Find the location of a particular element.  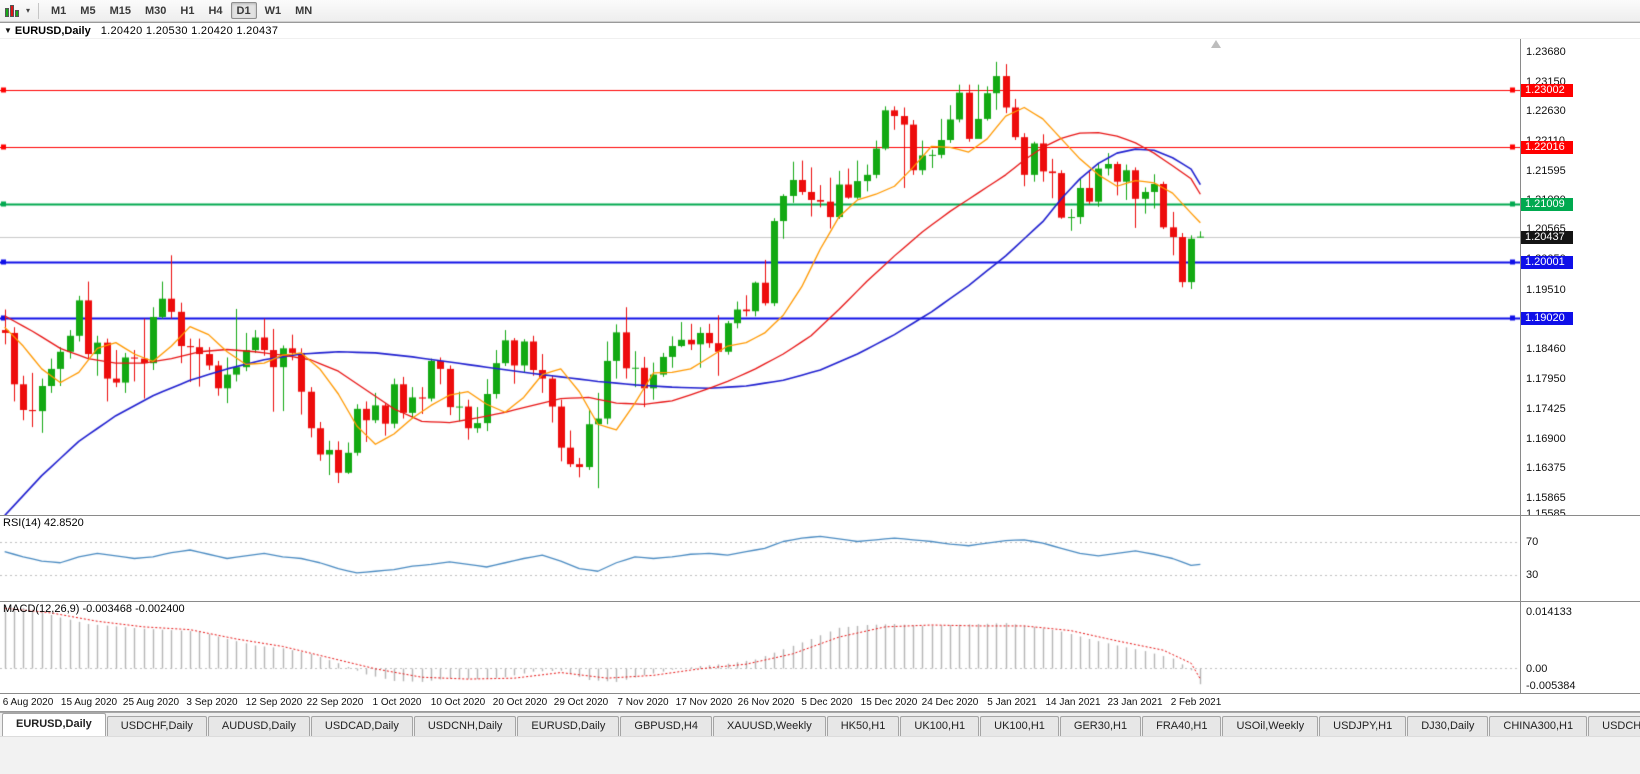

date-label: 24 Dec 2020 is located at coordinates (950, 702).